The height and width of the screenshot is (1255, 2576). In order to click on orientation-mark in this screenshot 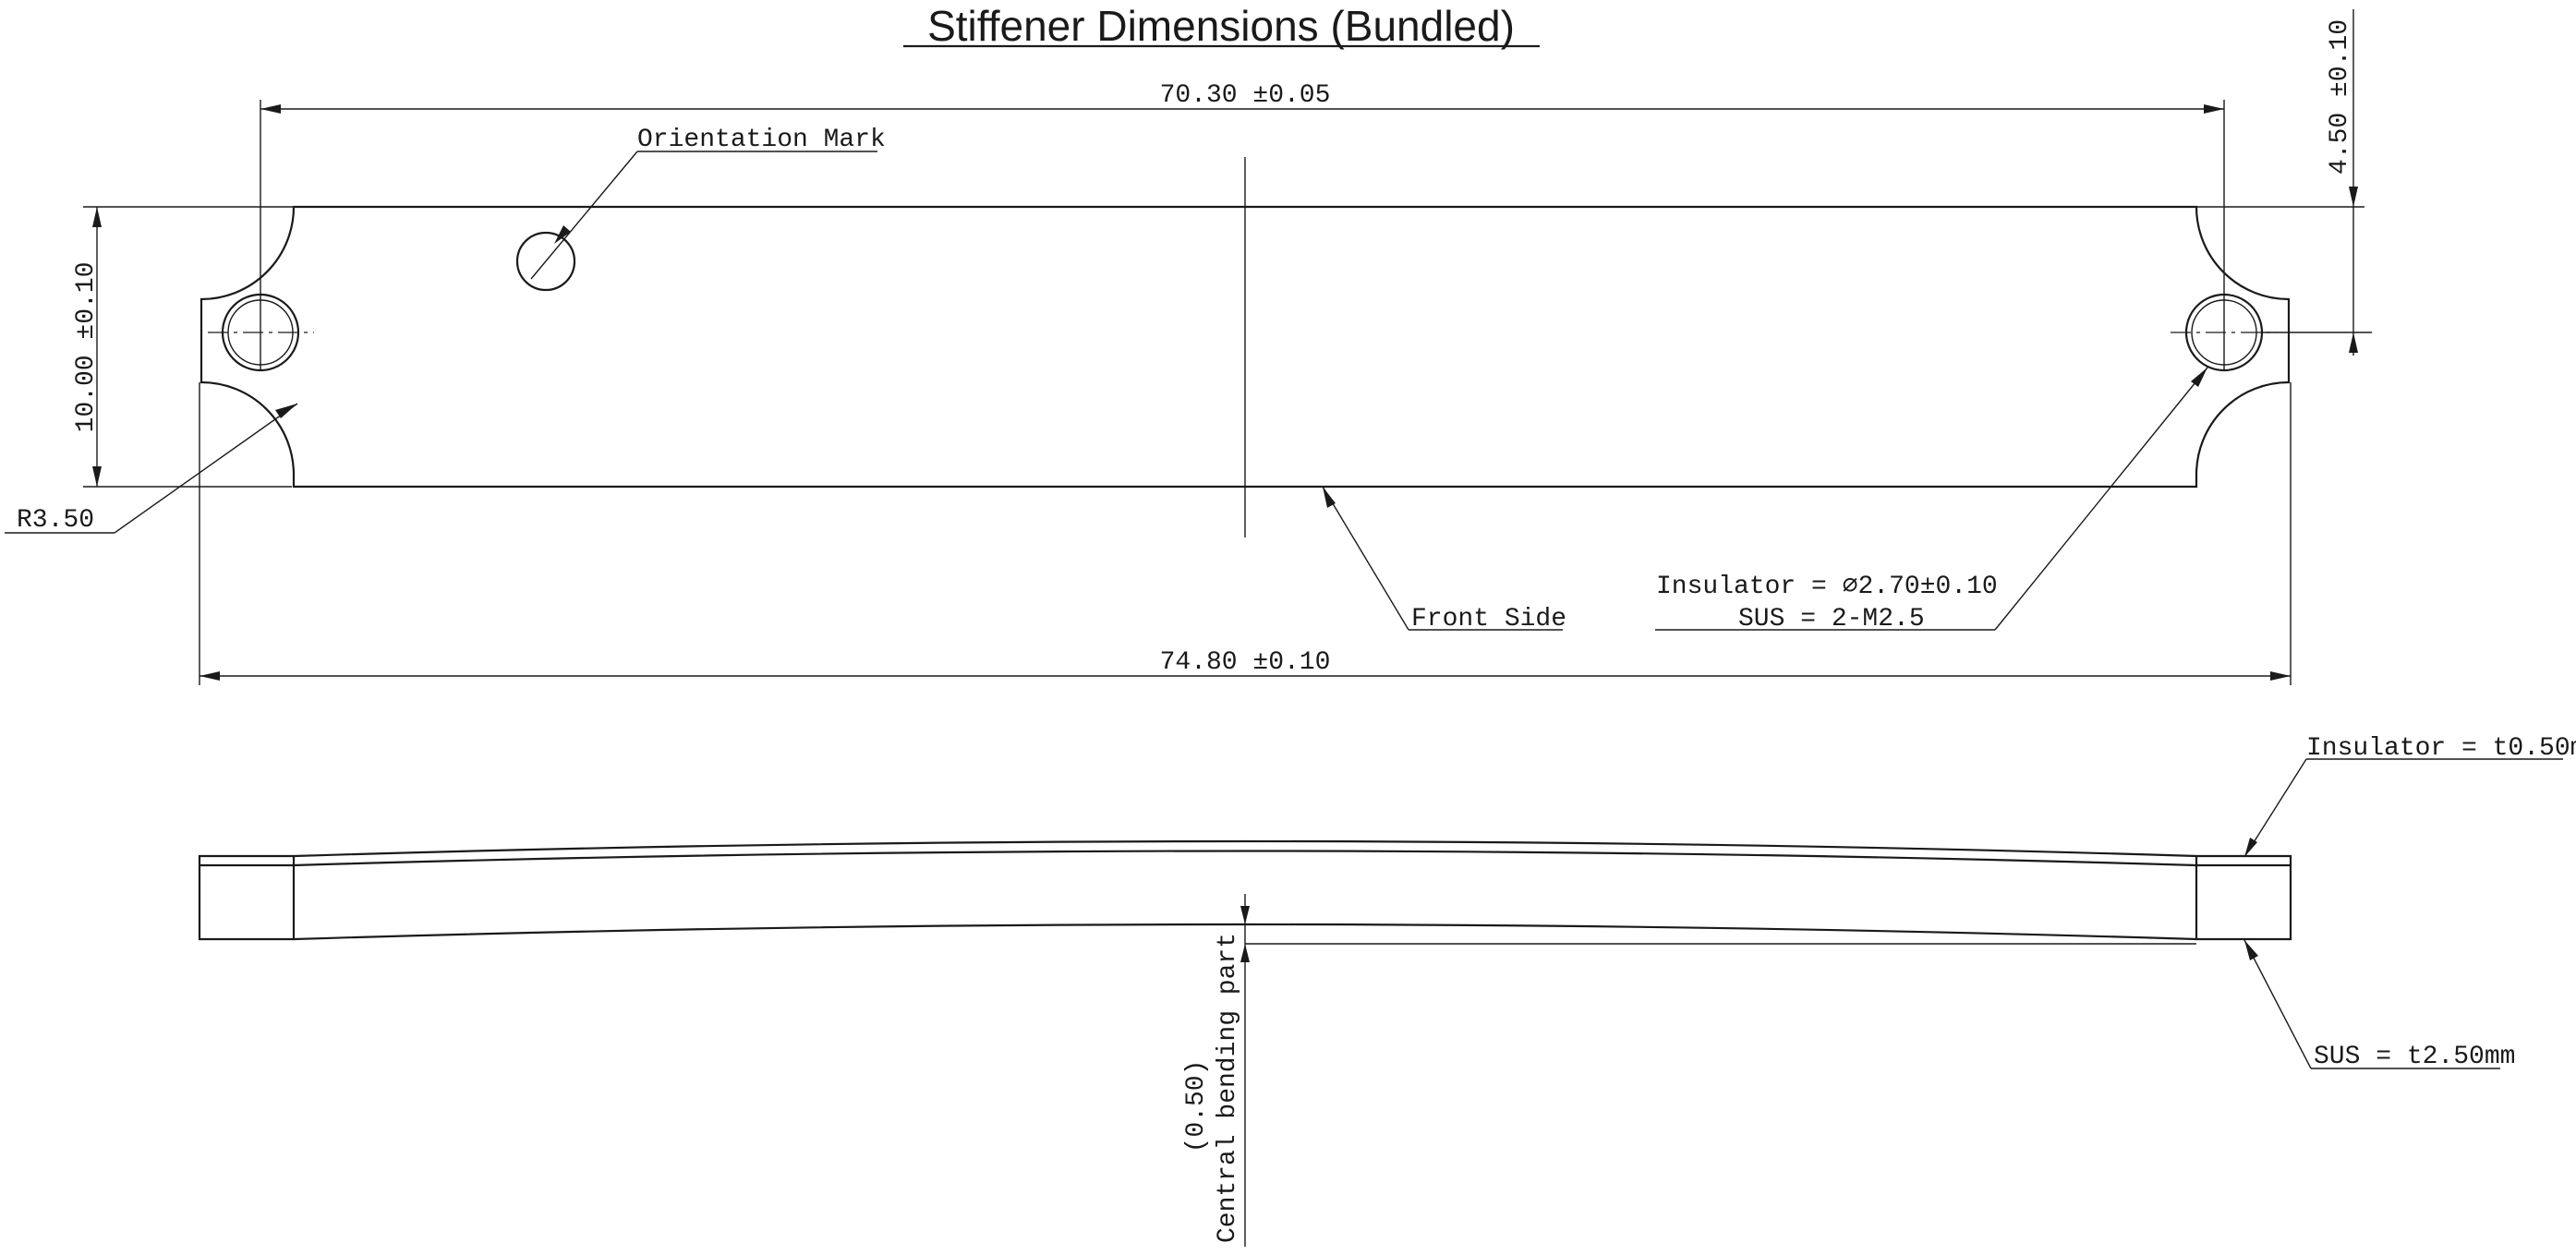, I will do `click(545, 261)`.